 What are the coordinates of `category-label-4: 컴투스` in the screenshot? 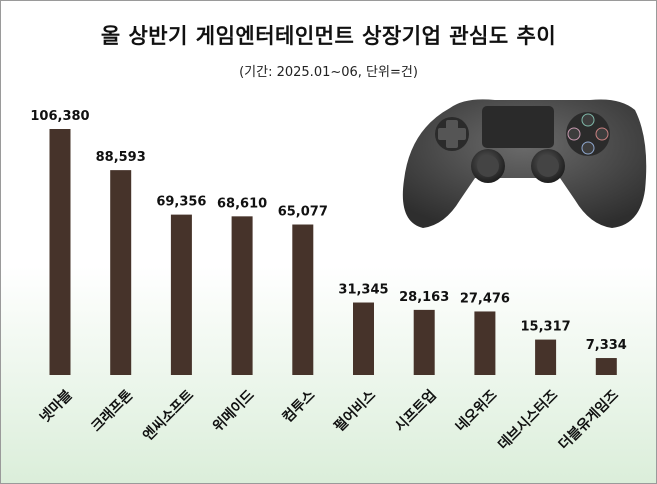 It's located at (299, 406).